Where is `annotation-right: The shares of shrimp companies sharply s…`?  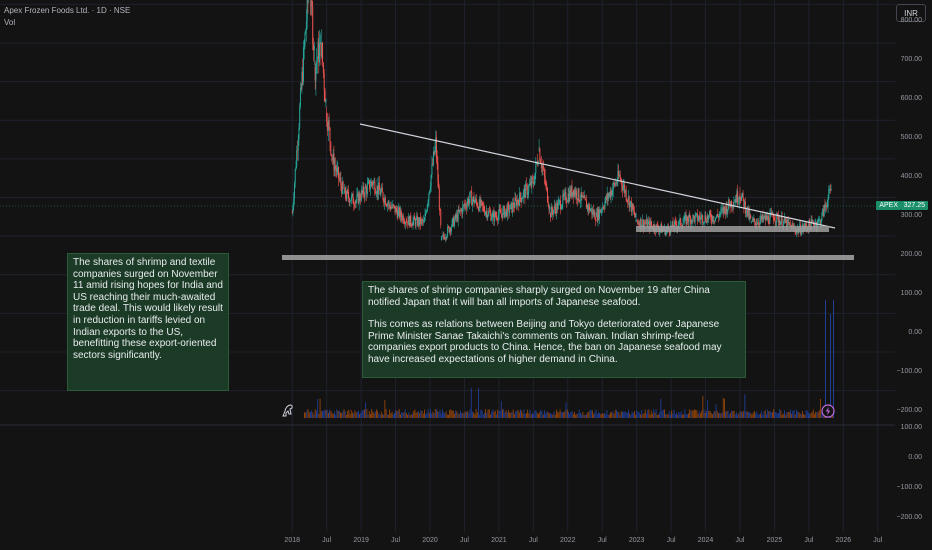 annotation-right: The shares of shrimp companies sharply s… is located at coordinates (554, 329).